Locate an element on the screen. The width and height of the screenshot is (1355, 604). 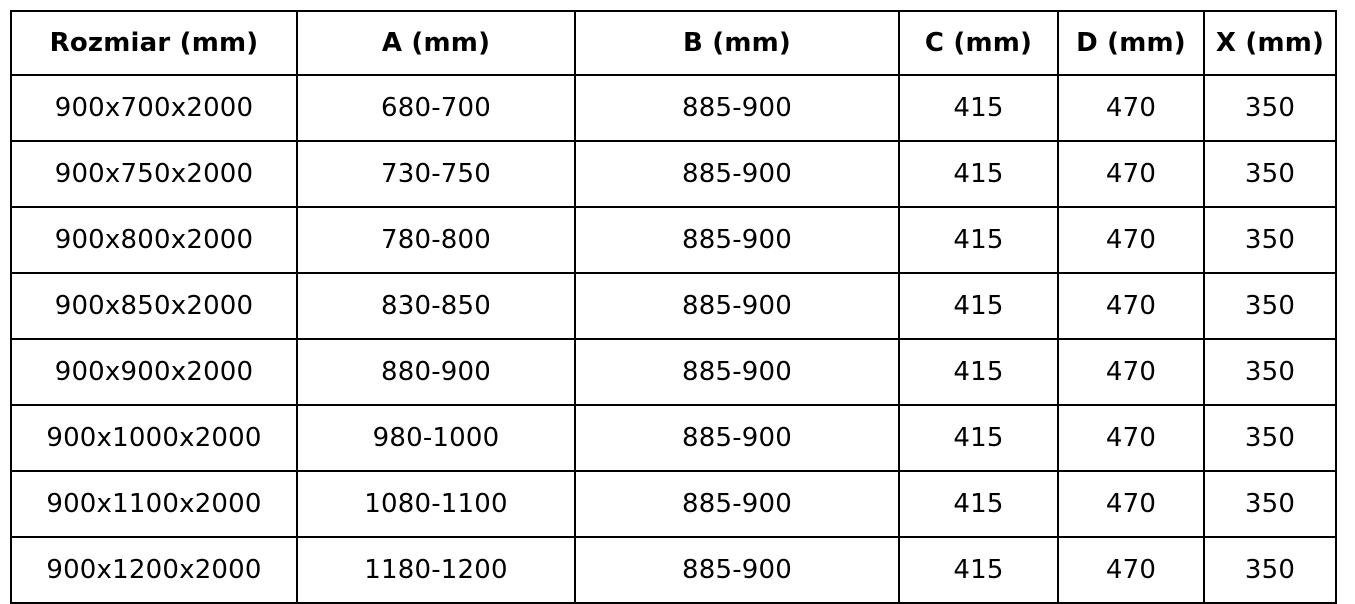
table-row: 900x850x2000 830-850 885-900 415 470 350 is located at coordinates (673, 306).